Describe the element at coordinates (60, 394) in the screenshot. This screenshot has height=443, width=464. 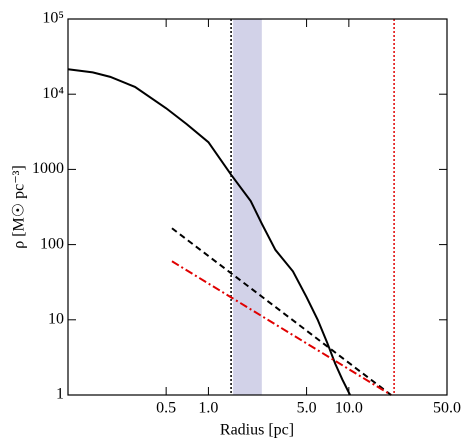
I see `y-tick-label: 1` at that location.